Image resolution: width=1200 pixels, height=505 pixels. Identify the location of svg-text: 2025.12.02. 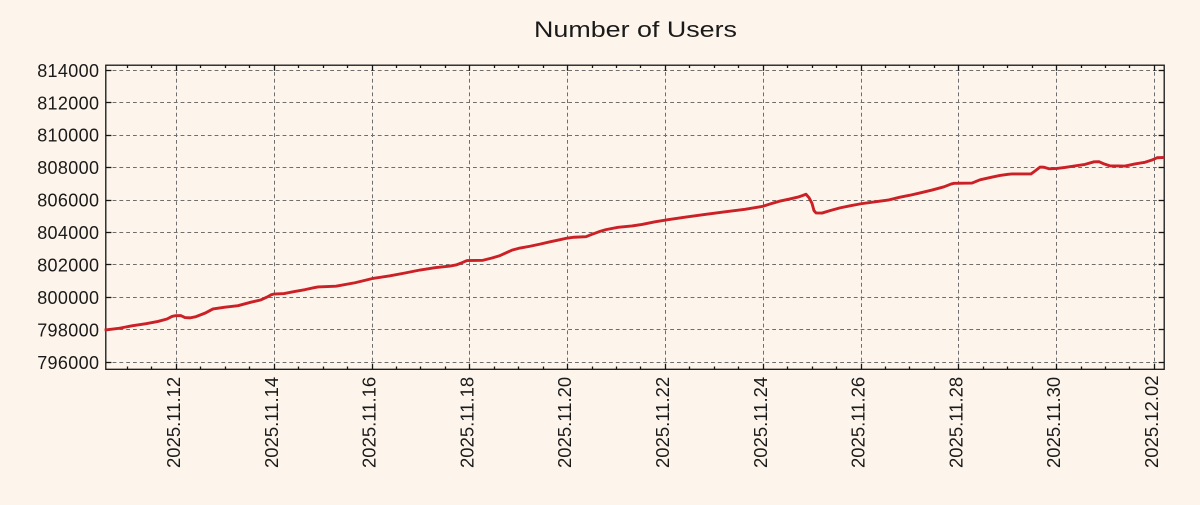
(1151, 421).